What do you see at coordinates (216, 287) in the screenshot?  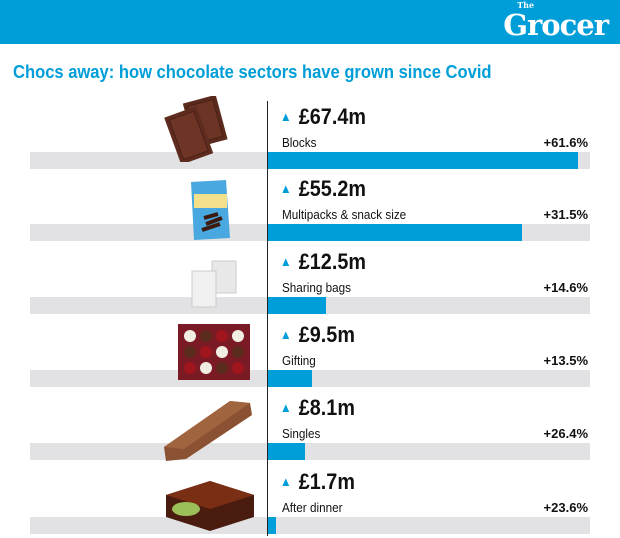 I see `sharing-bags-icon` at bounding box center [216, 287].